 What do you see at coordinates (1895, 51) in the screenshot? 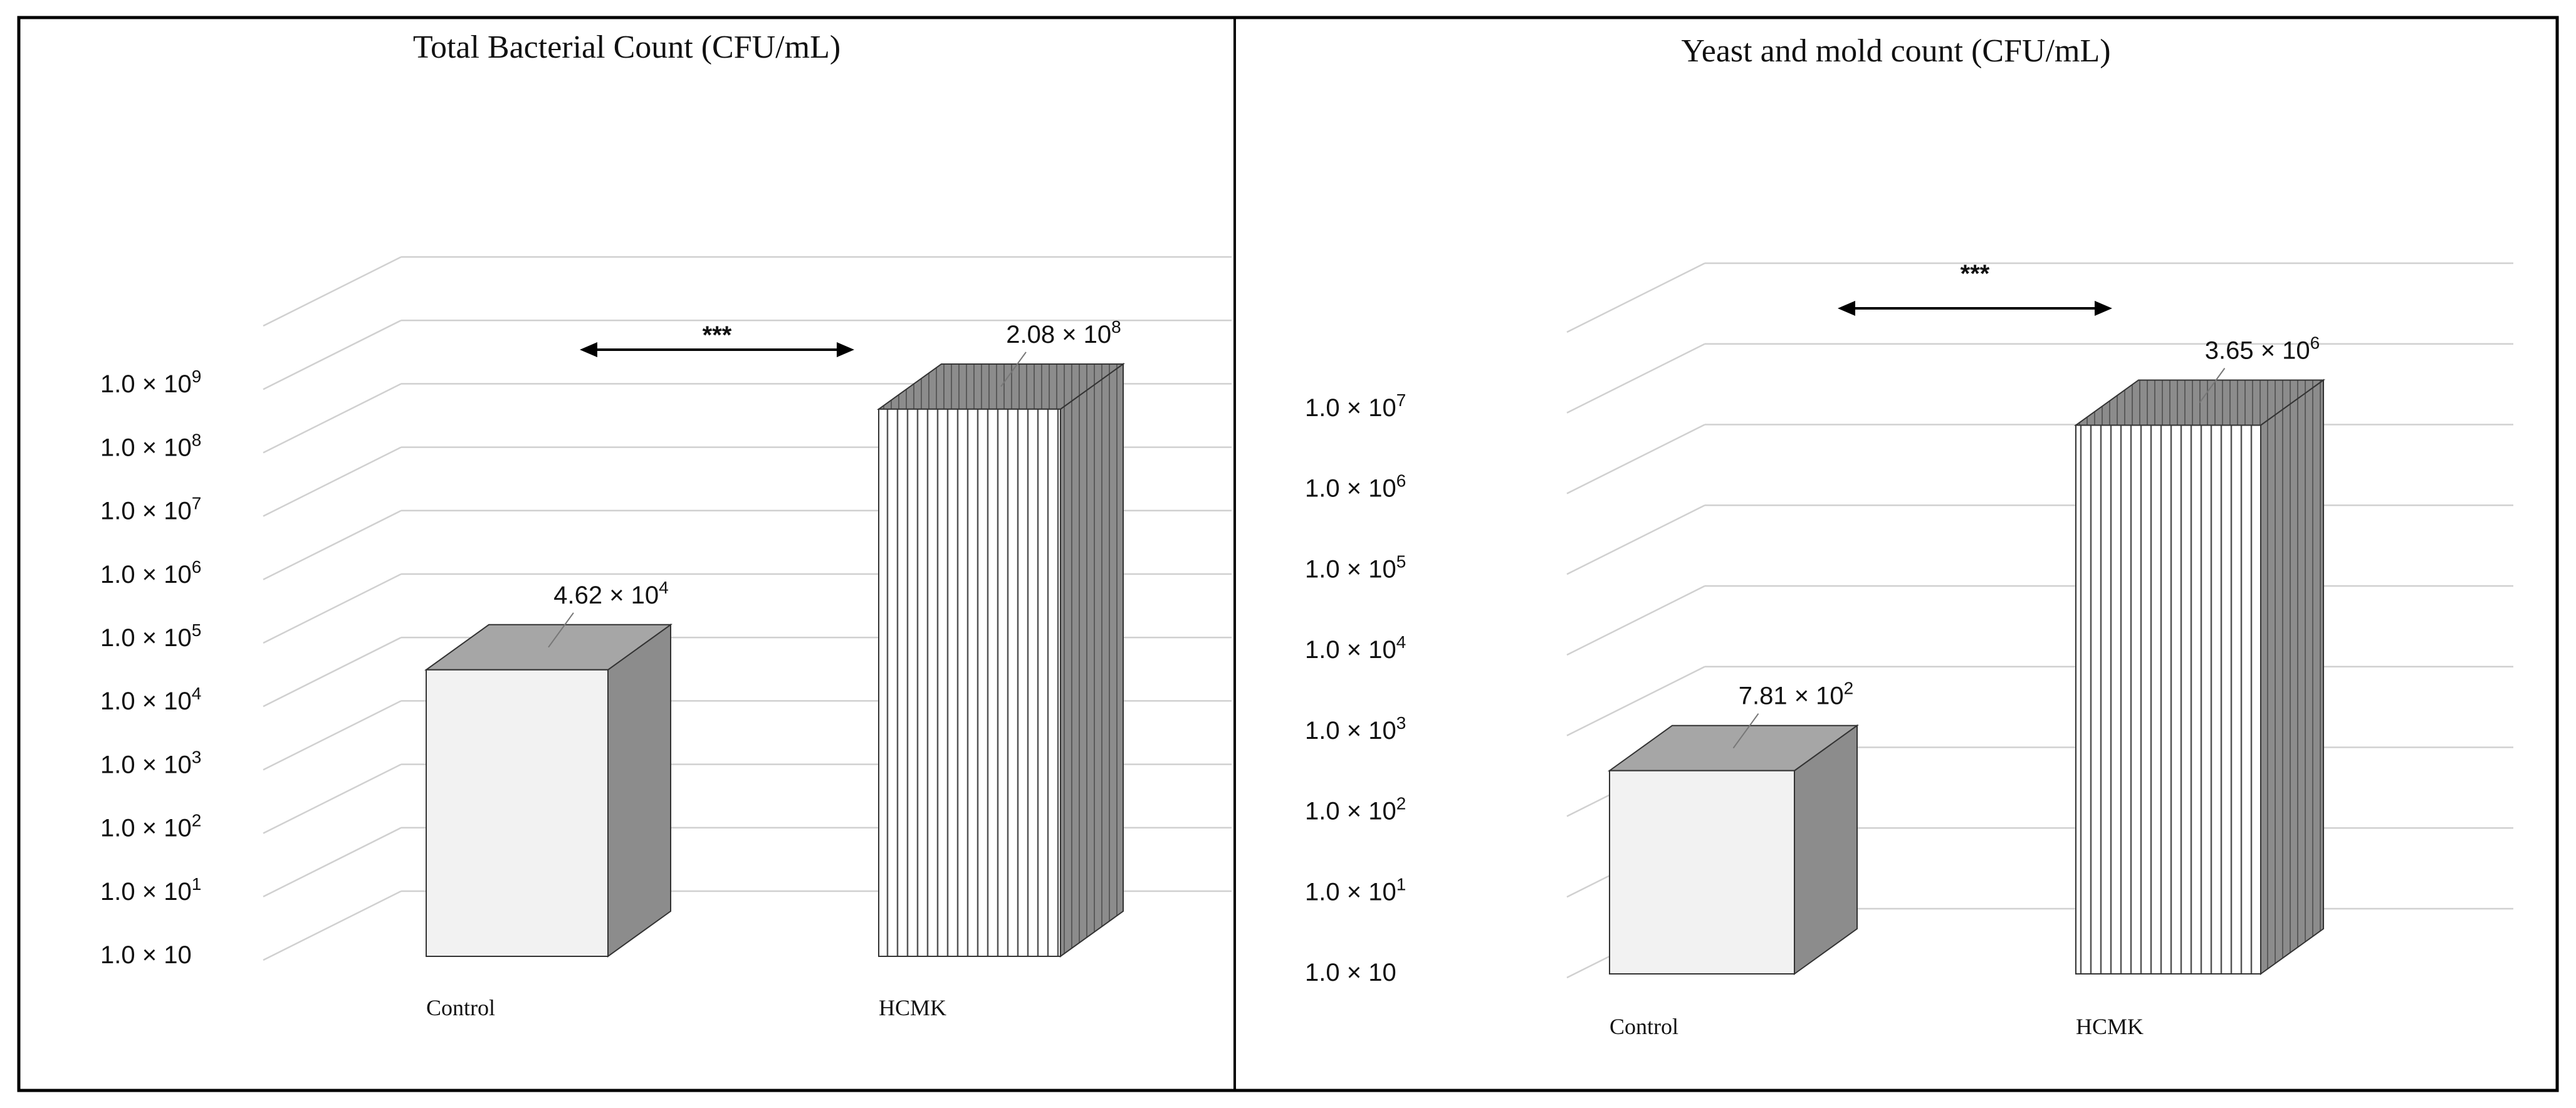
I see `chart-title: Yeast and mold count (CFU/mL)` at bounding box center [1895, 51].